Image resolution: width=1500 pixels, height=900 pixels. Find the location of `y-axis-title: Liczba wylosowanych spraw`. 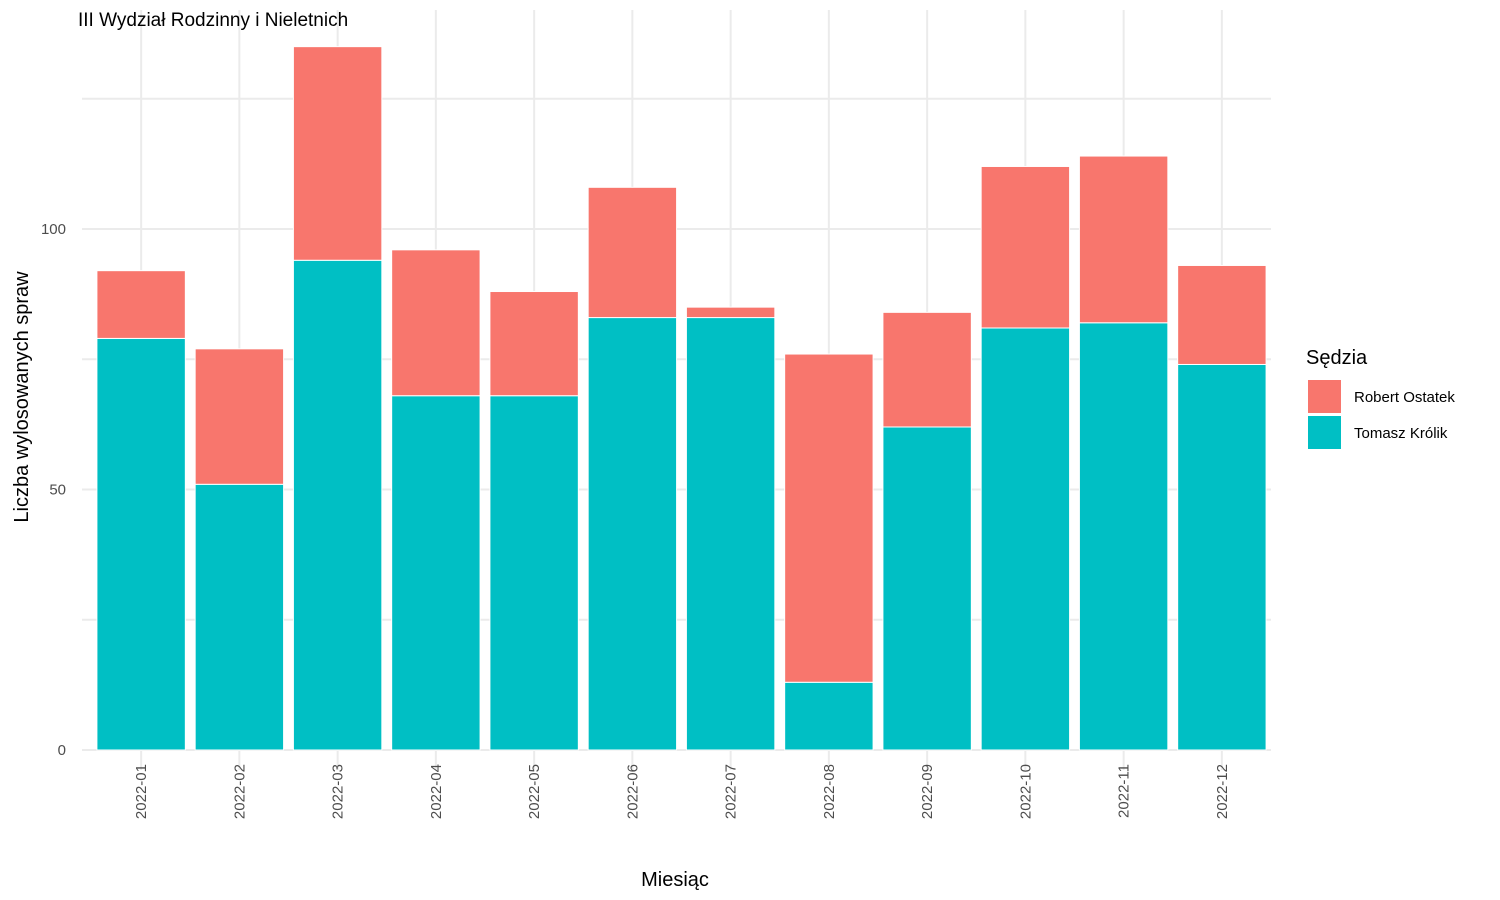

y-axis-title: Liczba wylosowanych spraw is located at coordinates (22, 397).